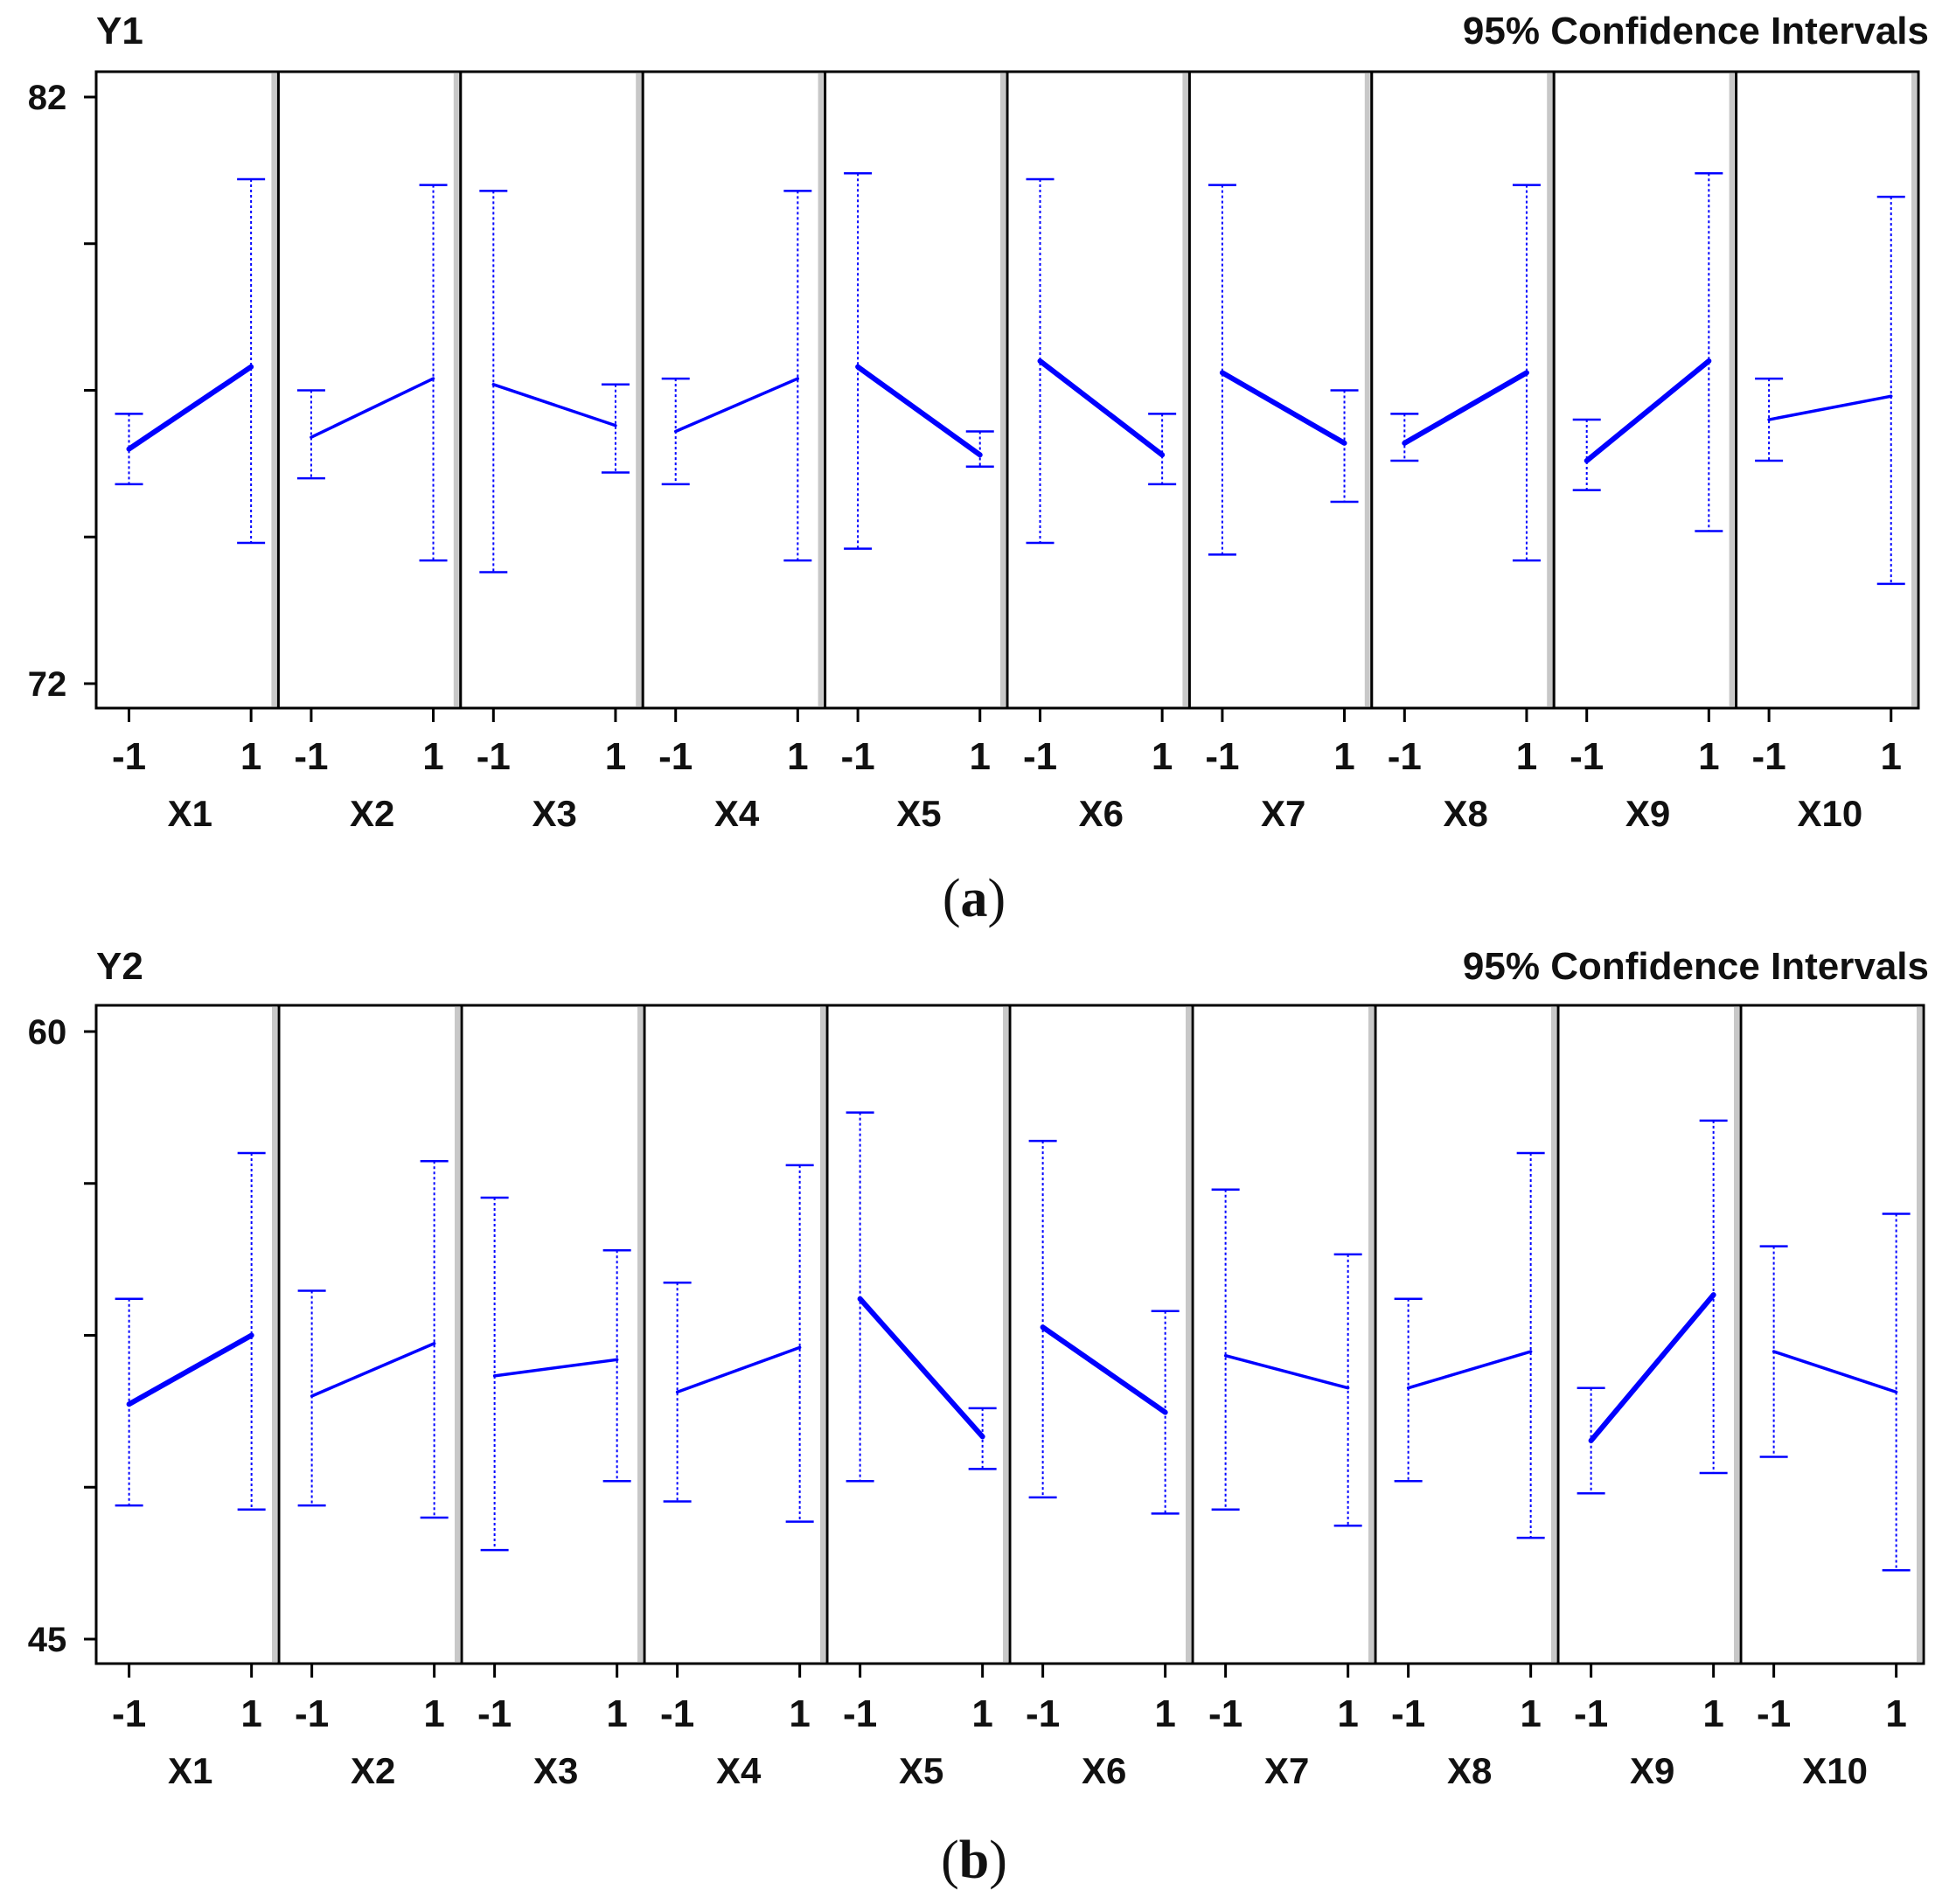  Describe the element at coordinates (47, 684) in the screenshot. I see `panel-a-y-tick-label: 72` at that location.